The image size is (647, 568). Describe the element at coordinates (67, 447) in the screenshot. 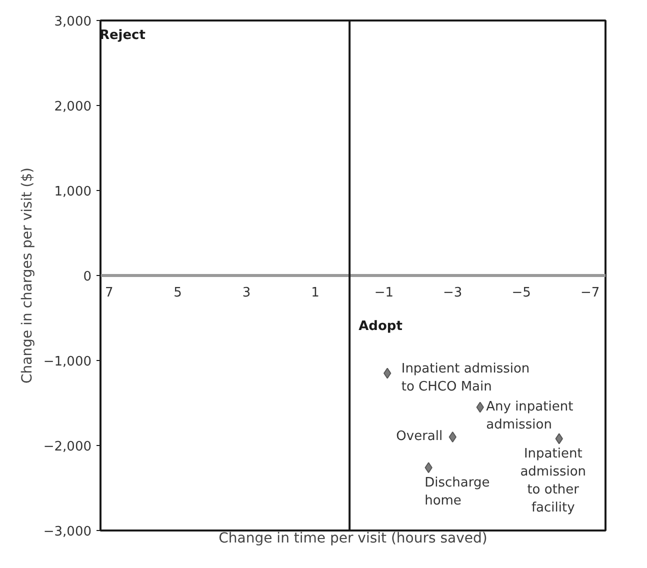

I see `y-tick-label: −2,000` at that location.